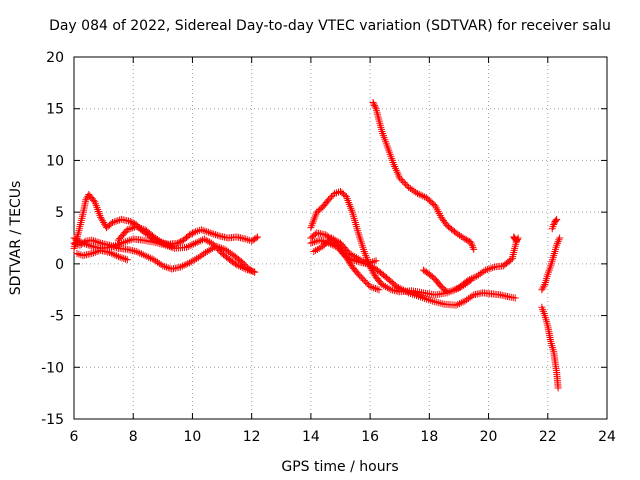 The height and width of the screenshot is (480, 640). Describe the element at coordinates (57, 317) in the screenshot. I see `y-tick-label: -5` at that location.